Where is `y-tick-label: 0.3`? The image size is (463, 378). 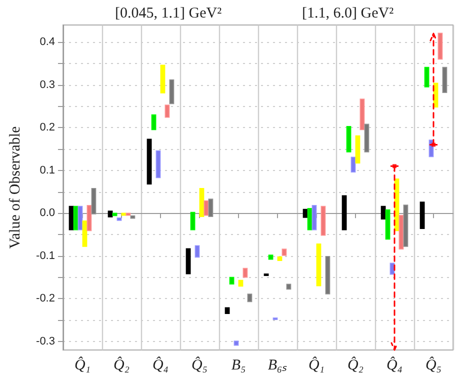
y-tick-label: 0.3 is located at coordinates (47, 84).